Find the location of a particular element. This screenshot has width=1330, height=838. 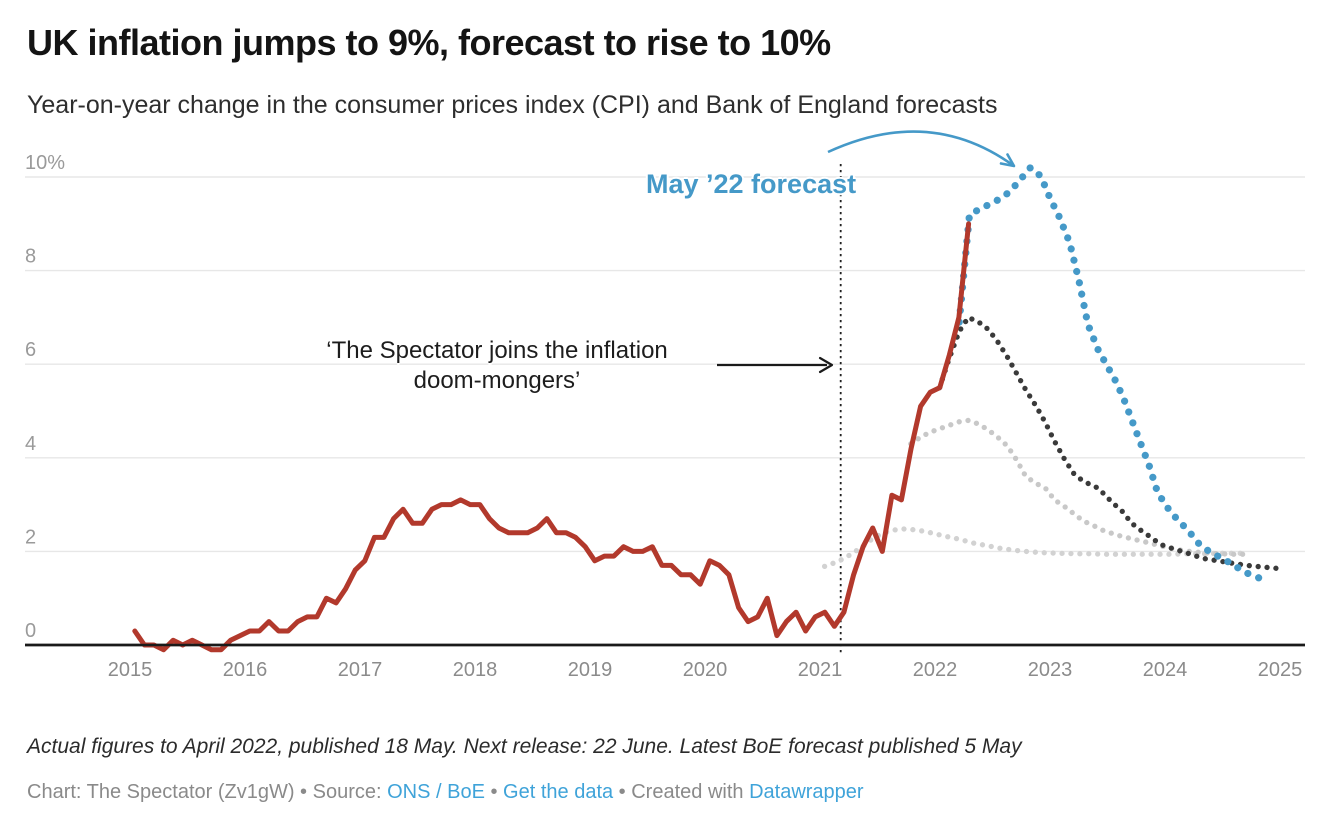

footer-created-with: • Created with is located at coordinates (681, 792).